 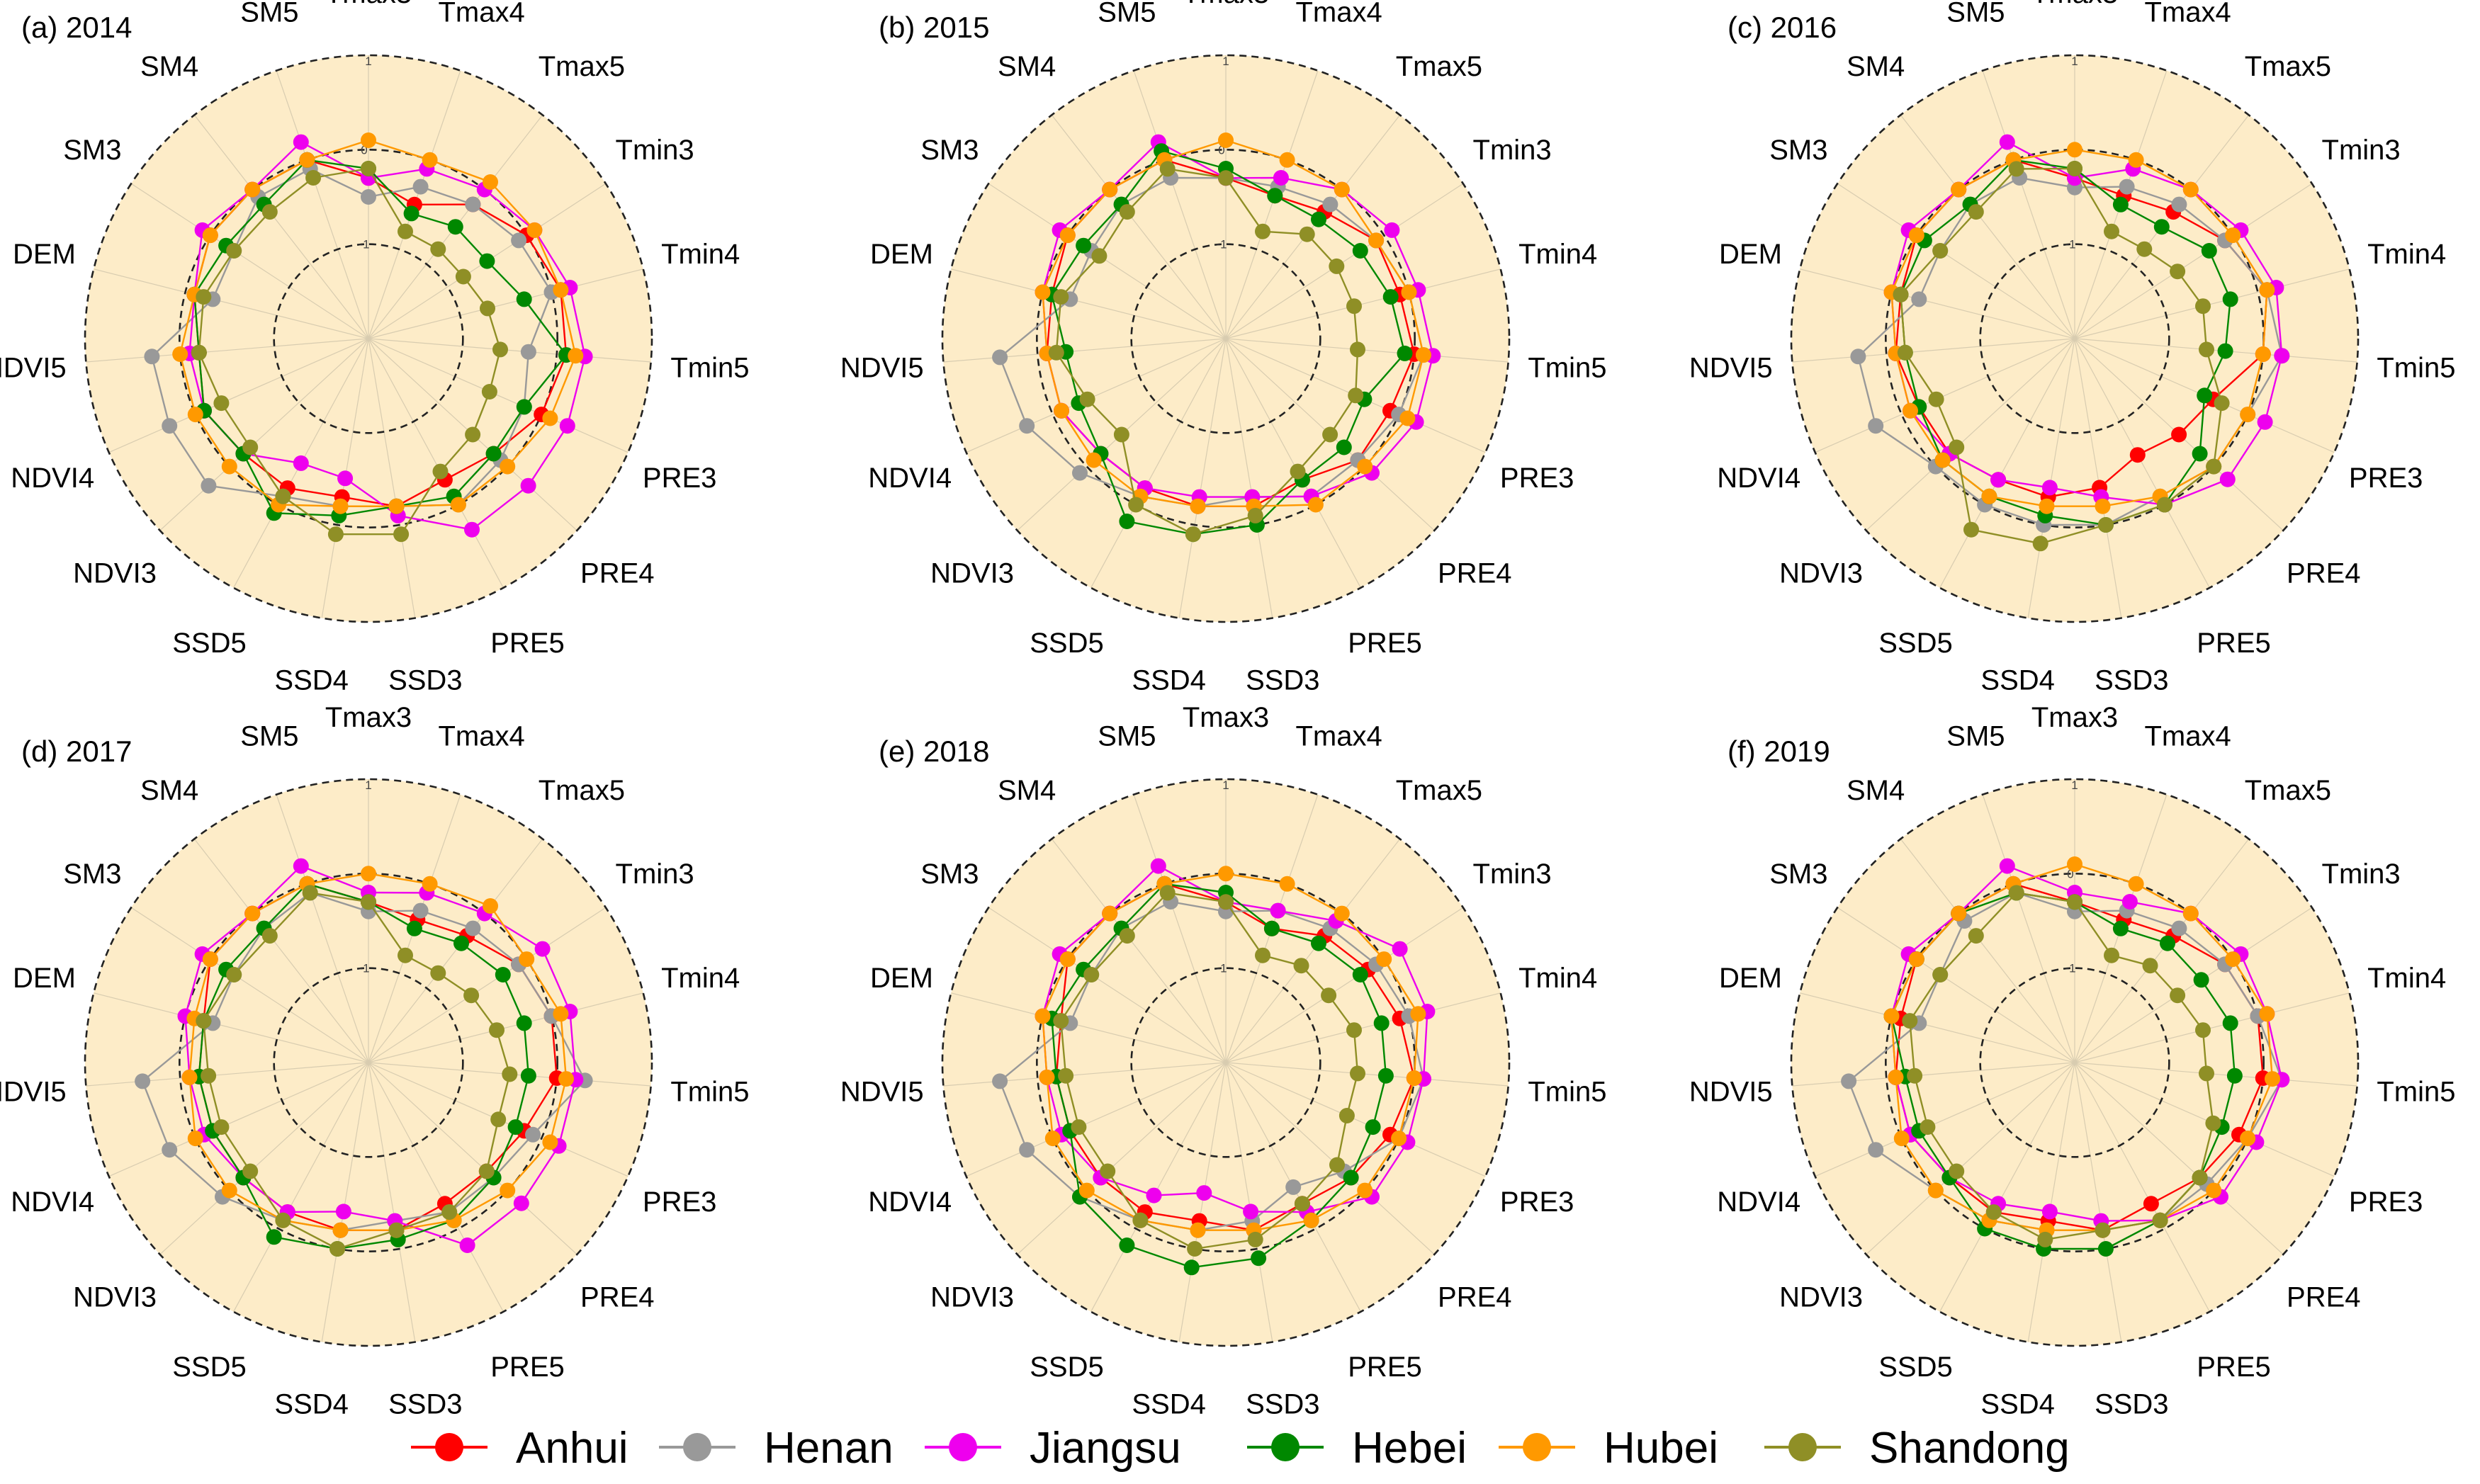 I want to click on legend-label: Anhui, so click(x=572, y=1448).